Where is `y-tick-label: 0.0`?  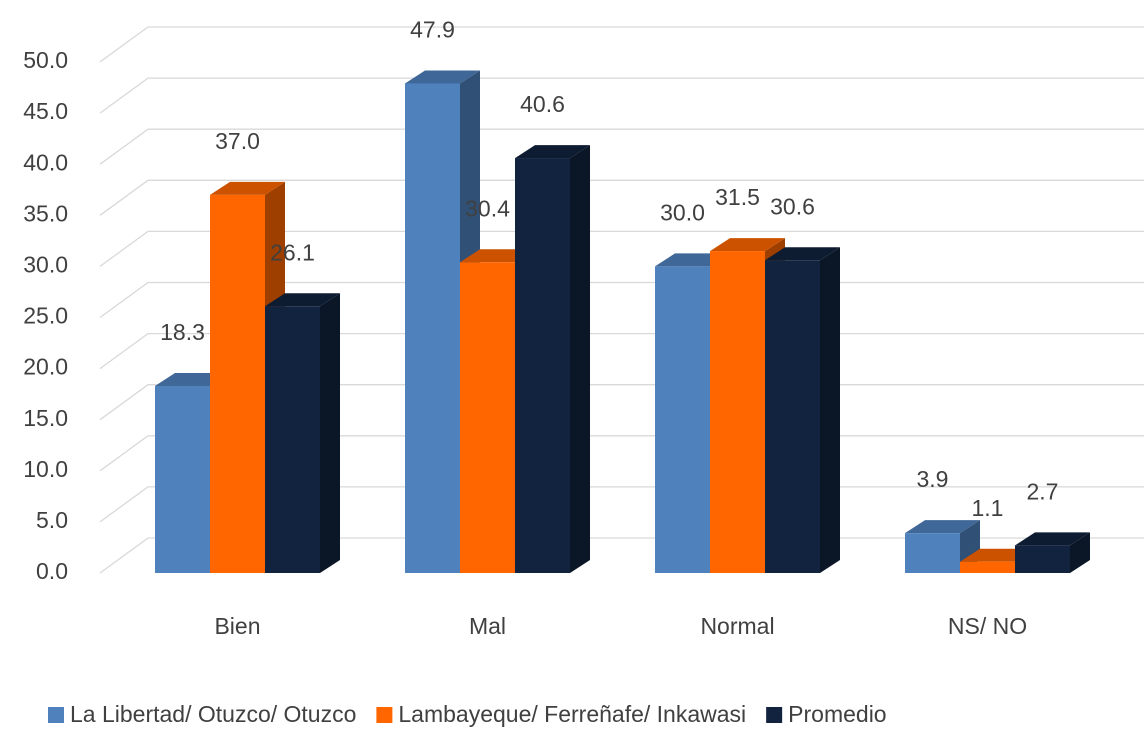
y-tick-label: 0.0 is located at coordinates (52, 571).